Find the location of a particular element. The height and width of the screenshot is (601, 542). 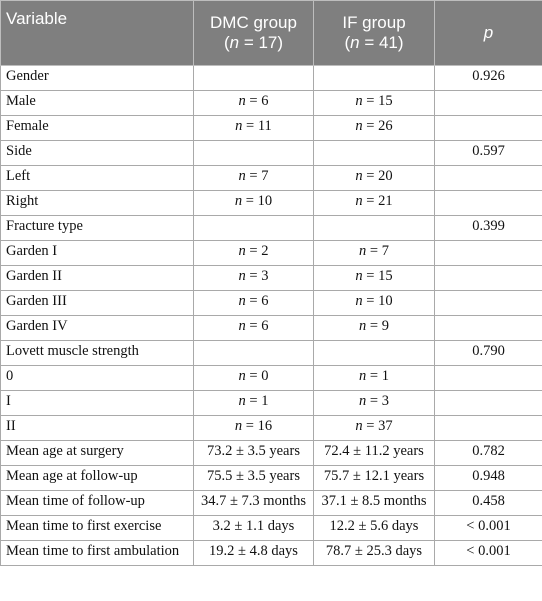

table-cell: 0.948 is located at coordinates (488, 478).